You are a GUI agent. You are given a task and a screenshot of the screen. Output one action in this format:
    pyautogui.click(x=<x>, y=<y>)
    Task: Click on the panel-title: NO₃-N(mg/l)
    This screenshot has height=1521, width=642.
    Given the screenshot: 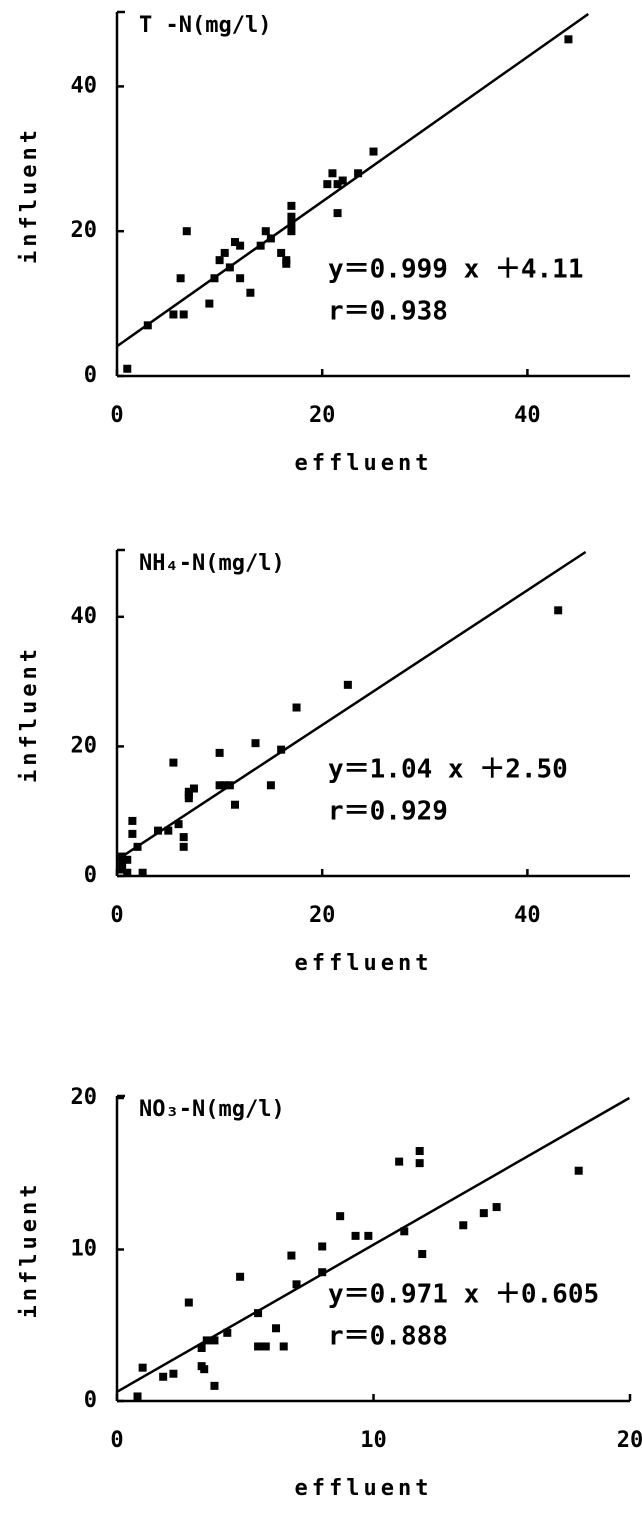 What is the action you would take?
    pyautogui.click(x=212, y=1109)
    